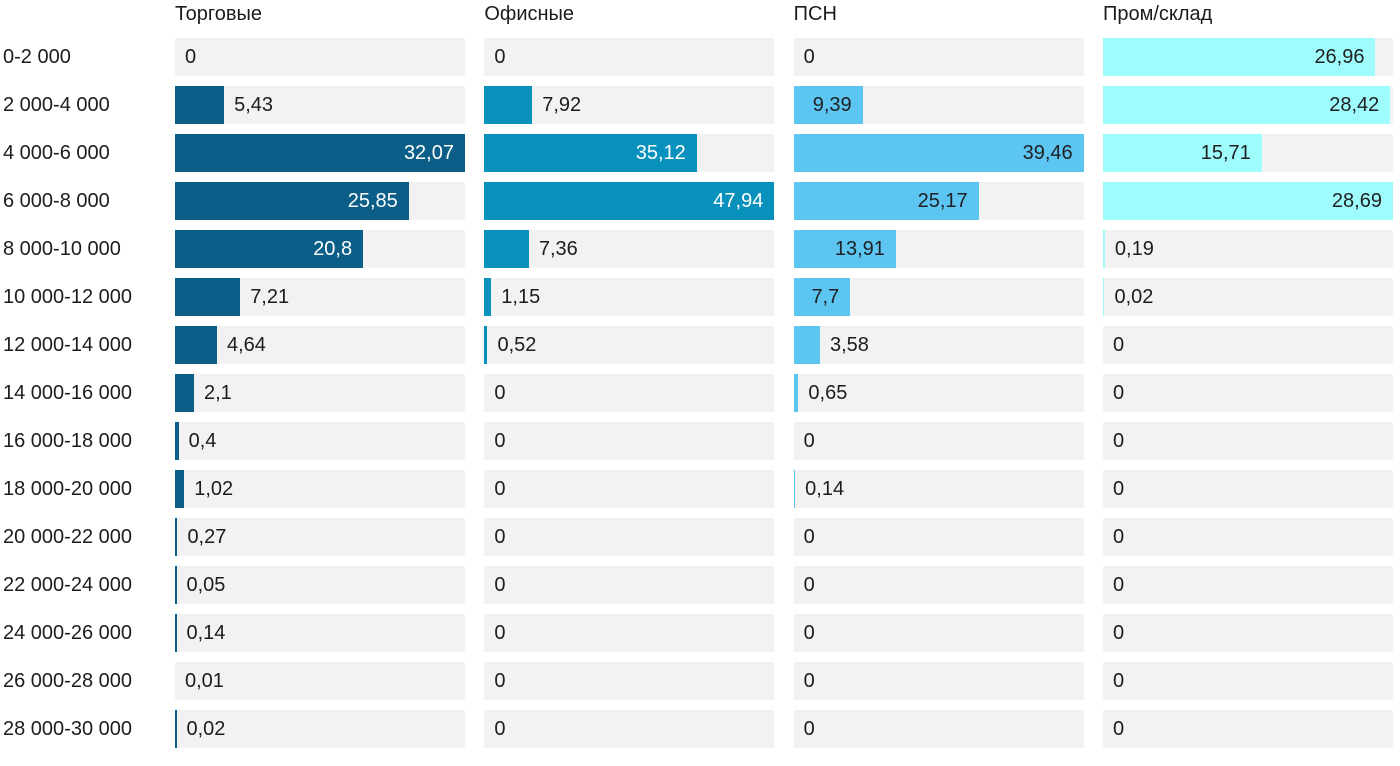 The width and height of the screenshot is (1400, 766). Describe the element at coordinates (320, 105) in the screenshot. I see `bar-track: 5,43` at that location.